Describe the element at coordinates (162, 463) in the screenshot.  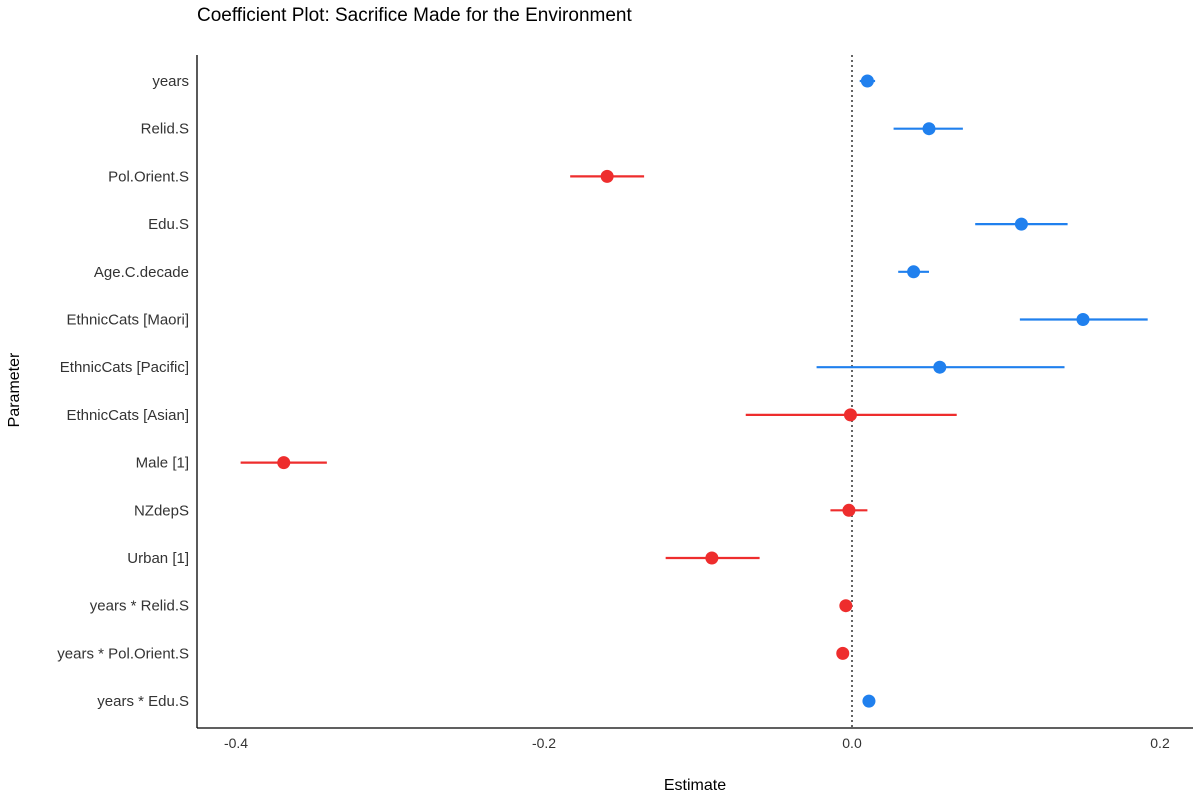
I see `y-tick-label: Male [1]` at that location.